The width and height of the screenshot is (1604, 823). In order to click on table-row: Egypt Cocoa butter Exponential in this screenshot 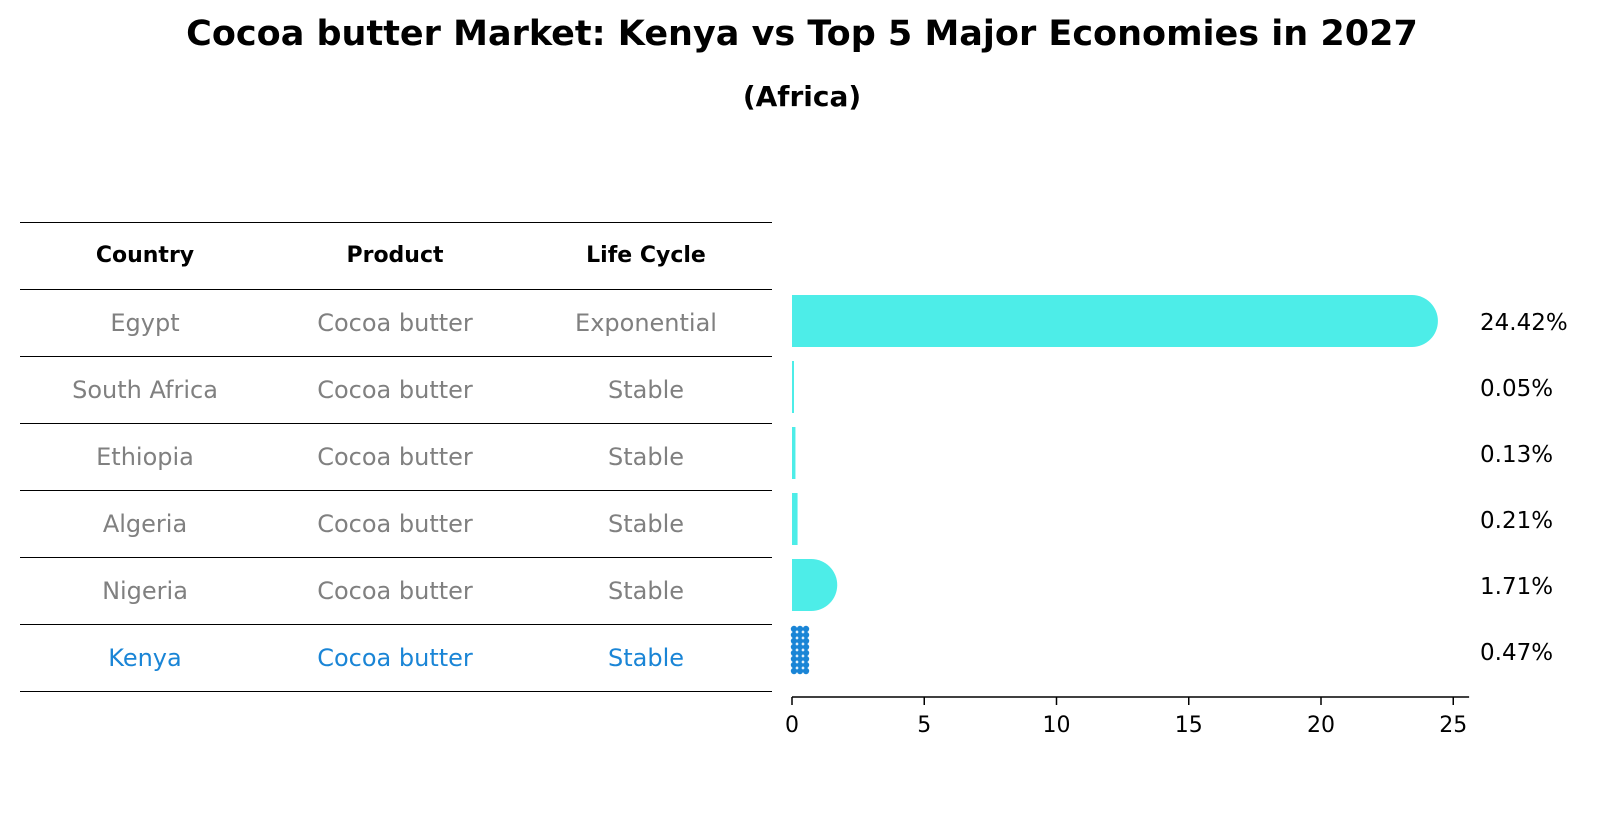, I will do `click(396, 322)`.